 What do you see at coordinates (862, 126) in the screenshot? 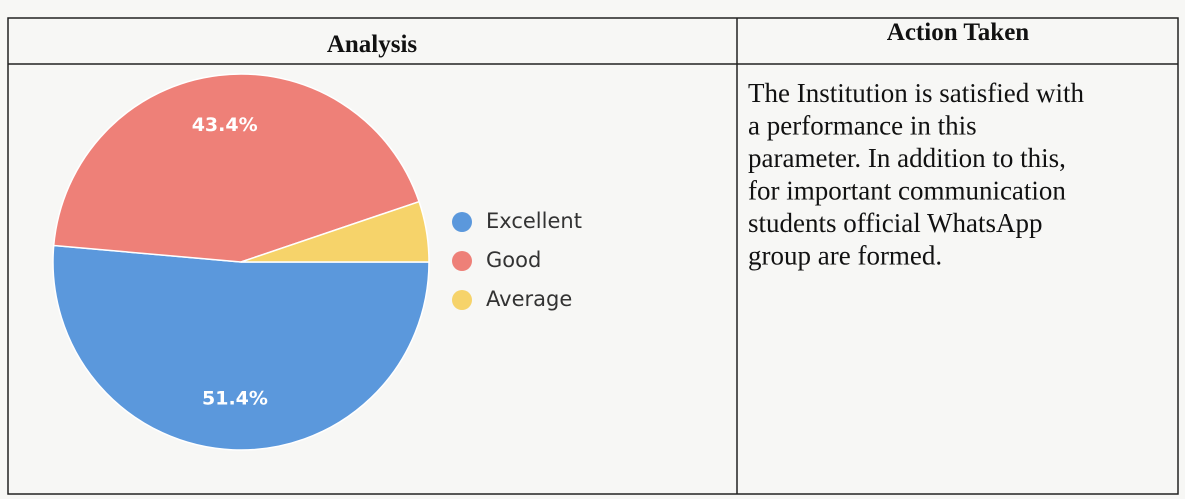
I see `text-line: a performance in this` at bounding box center [862, 126].